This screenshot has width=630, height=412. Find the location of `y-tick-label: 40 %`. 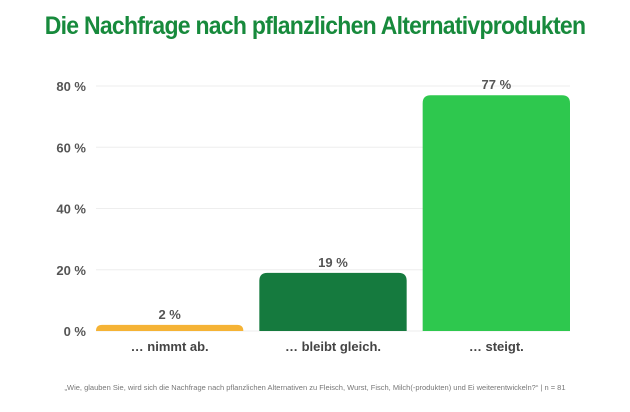

y-tick-label: 40 % is located at coordinates (71, 209).